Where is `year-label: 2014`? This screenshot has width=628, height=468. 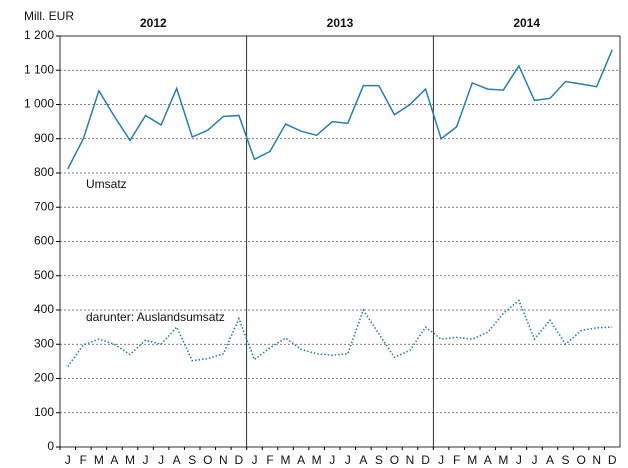 year-label: 2014 is located at coordinates (526, 23).